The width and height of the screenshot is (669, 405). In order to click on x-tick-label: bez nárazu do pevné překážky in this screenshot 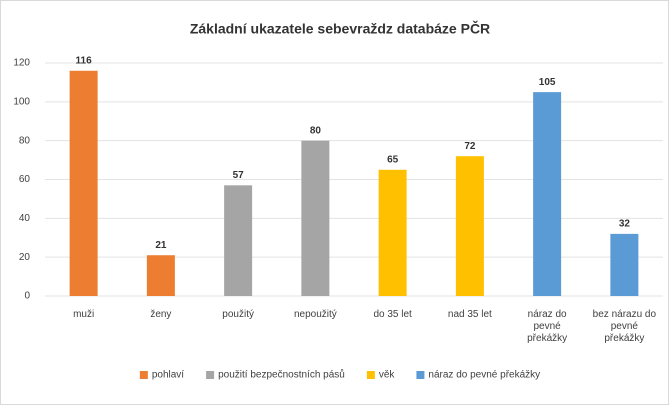, I will do `click(625, 326)`.